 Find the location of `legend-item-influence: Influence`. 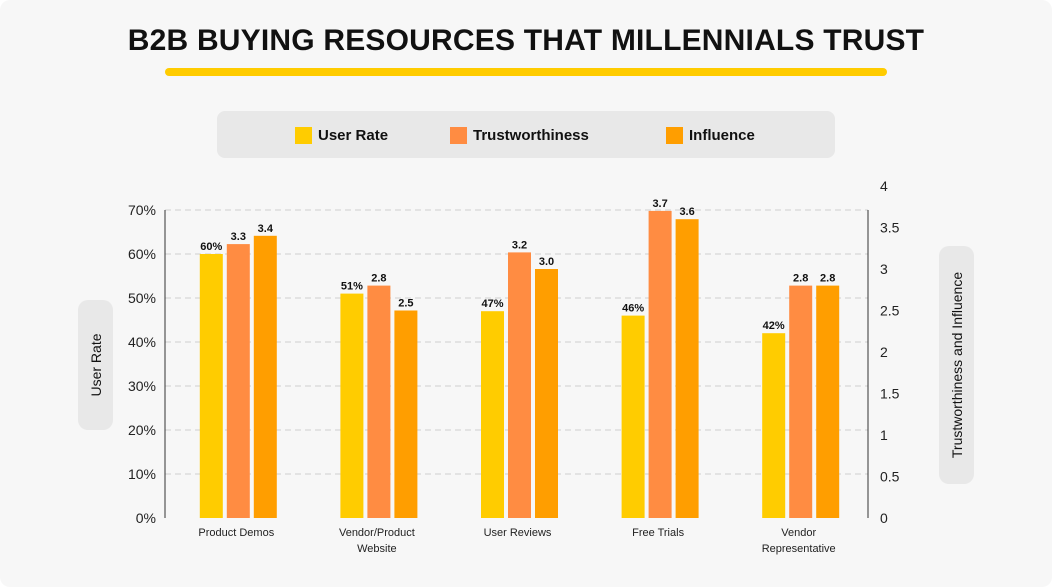

legend-item-influence: Influence is located at coordinates (710, 135).